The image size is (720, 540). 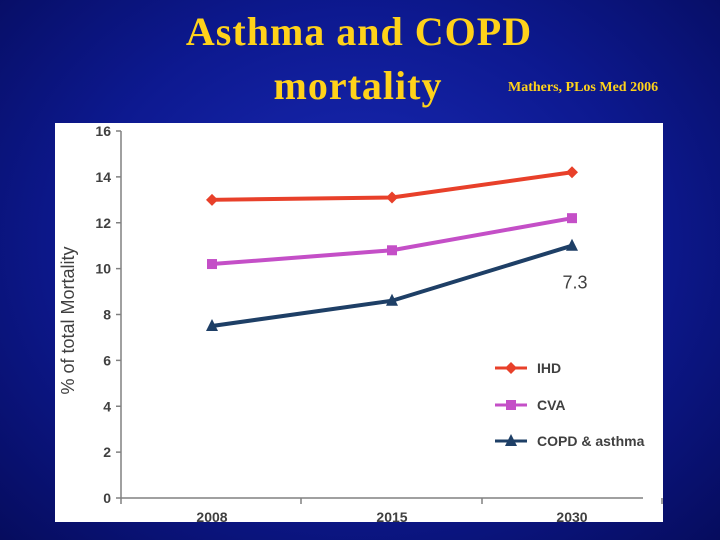 I want to click on x-tick-label-2030: 2030, so click(x=571, y=515).